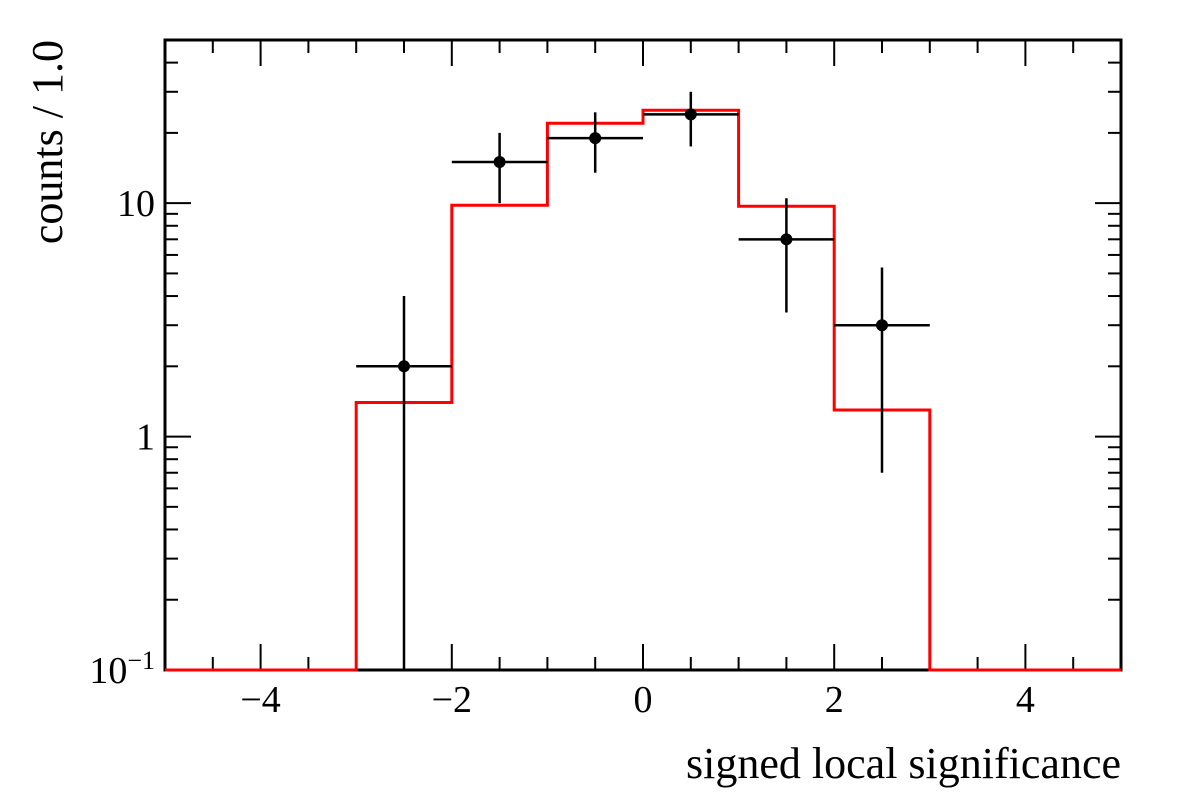  I want to click on y-axis-title: counts / 1.0, so click(47, 142).